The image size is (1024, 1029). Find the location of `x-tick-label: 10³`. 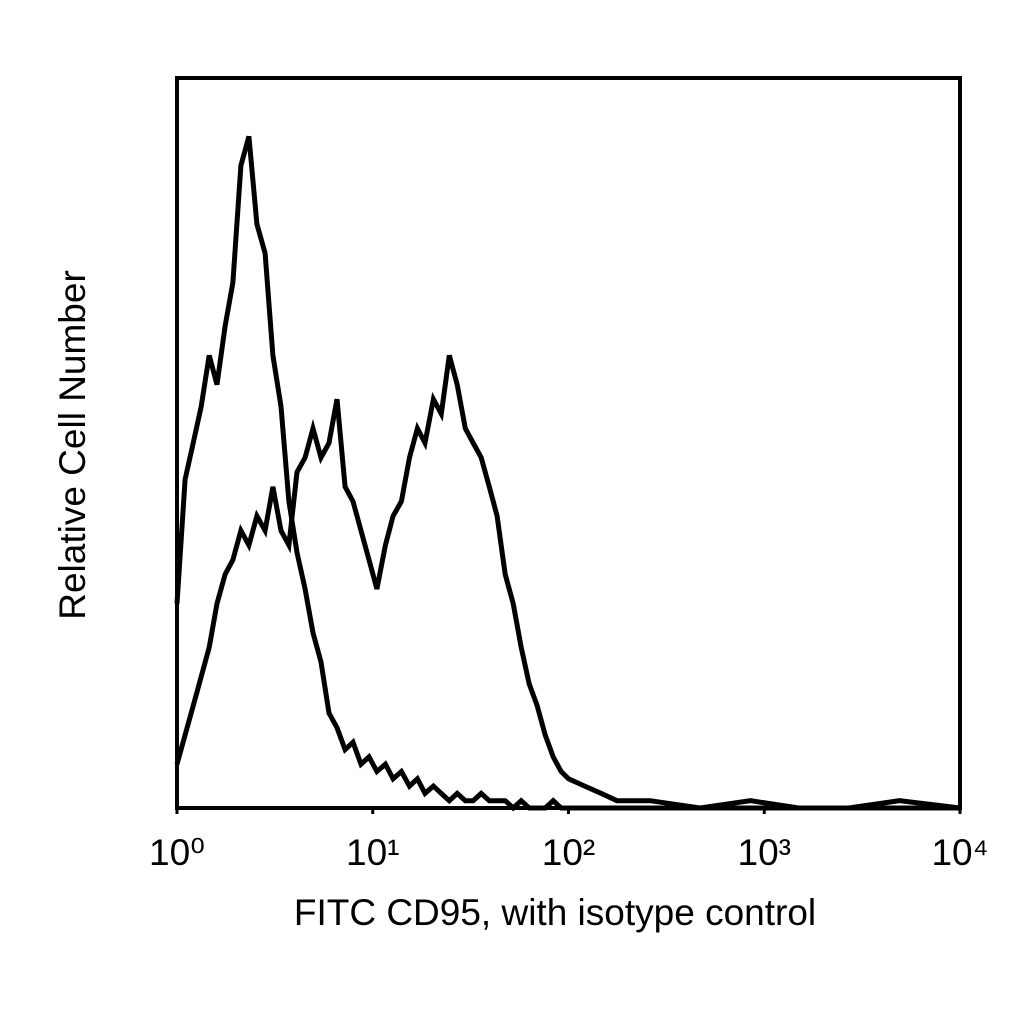

x-tick-label: 10³ is located at coordinates (764, 852).